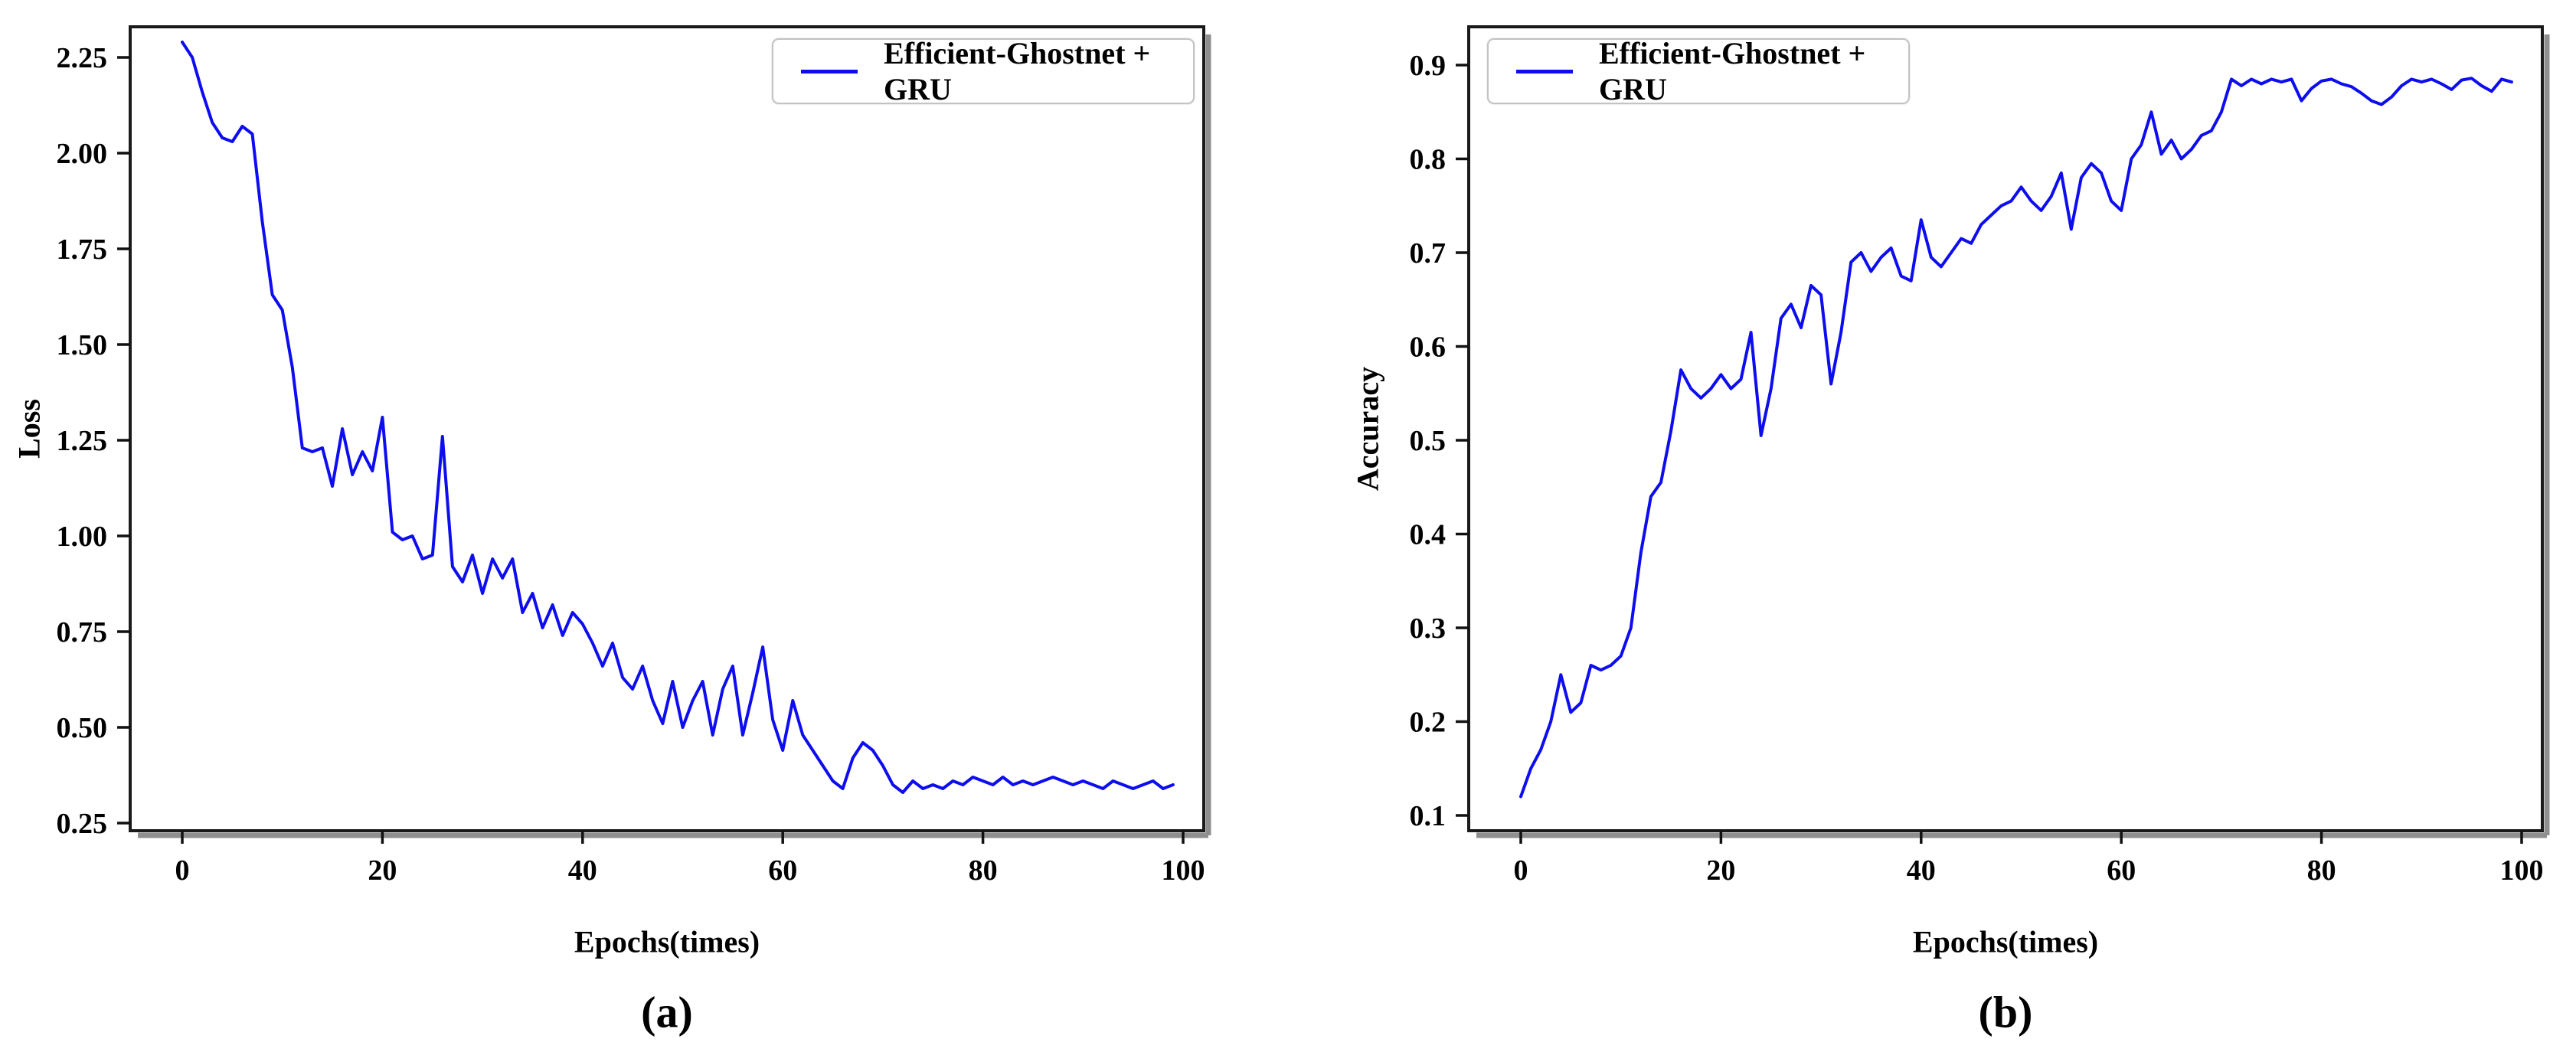 This screenshot has width=2576, height=1052. Describe the element at coordinates (1367, 429) in the screenshot. I see `accuracy-y-axis-label: Accuracy` at that location.